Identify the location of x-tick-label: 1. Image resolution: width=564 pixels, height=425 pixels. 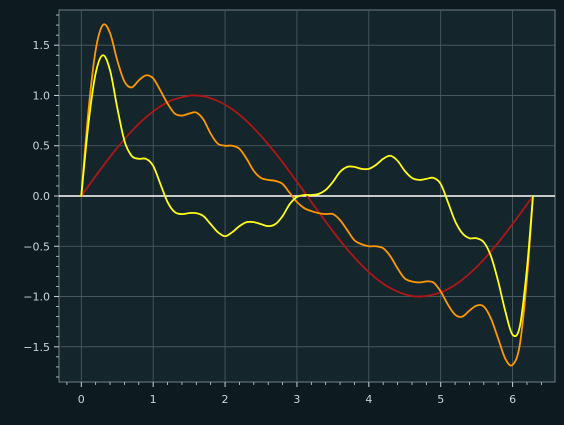
(153, 399).